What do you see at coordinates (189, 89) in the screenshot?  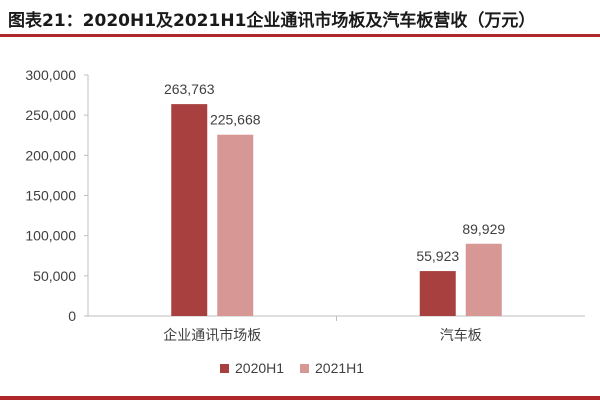 I see `bar-value-label: 263,763` at bounding box center [189, 89].